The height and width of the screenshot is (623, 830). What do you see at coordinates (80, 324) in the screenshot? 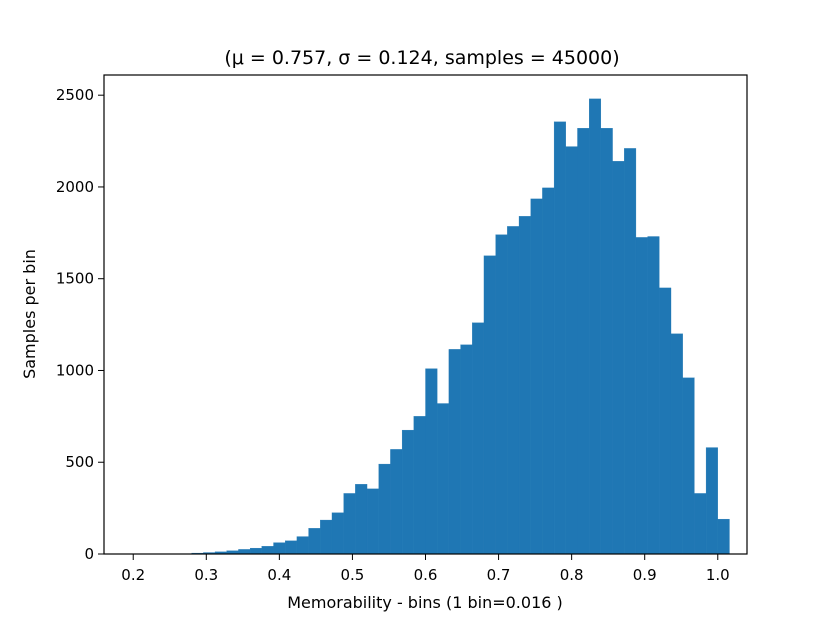
I see `y-axis: 0 500 1000 1500 2000 2500` at bounding box center [80, 324].